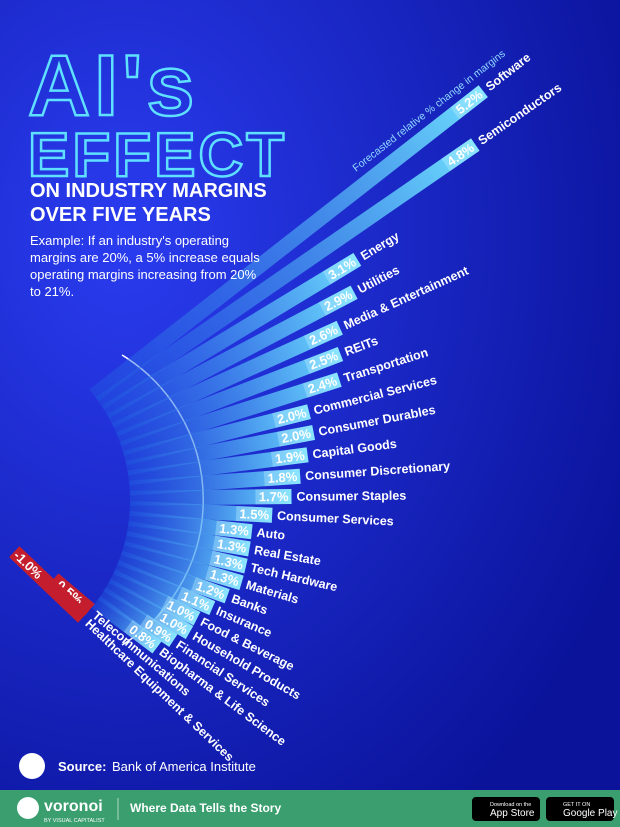  What do you see at coordinates (510, 805) in the screenshot?
I see `app-store-small: Download on the` at bounding box center [510, 805].